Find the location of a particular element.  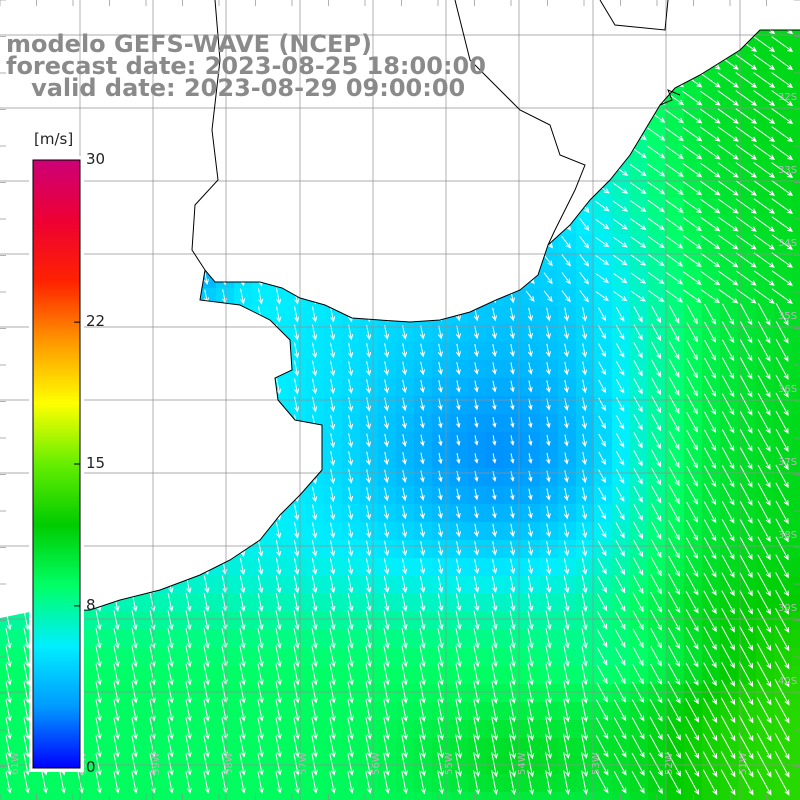

colorbar-tick-label: 22 is located at coordinates (96, 321).